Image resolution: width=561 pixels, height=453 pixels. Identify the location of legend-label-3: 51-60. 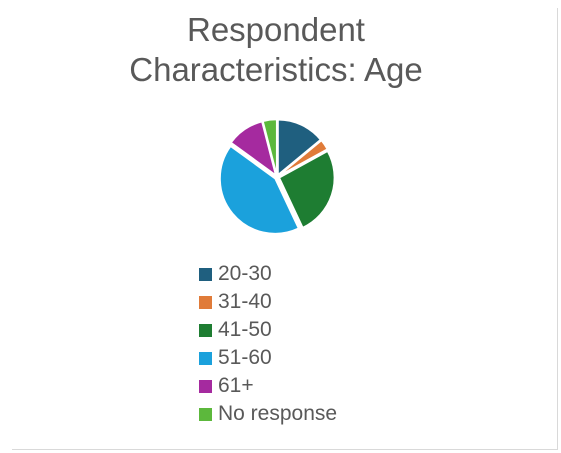
(245, 357).